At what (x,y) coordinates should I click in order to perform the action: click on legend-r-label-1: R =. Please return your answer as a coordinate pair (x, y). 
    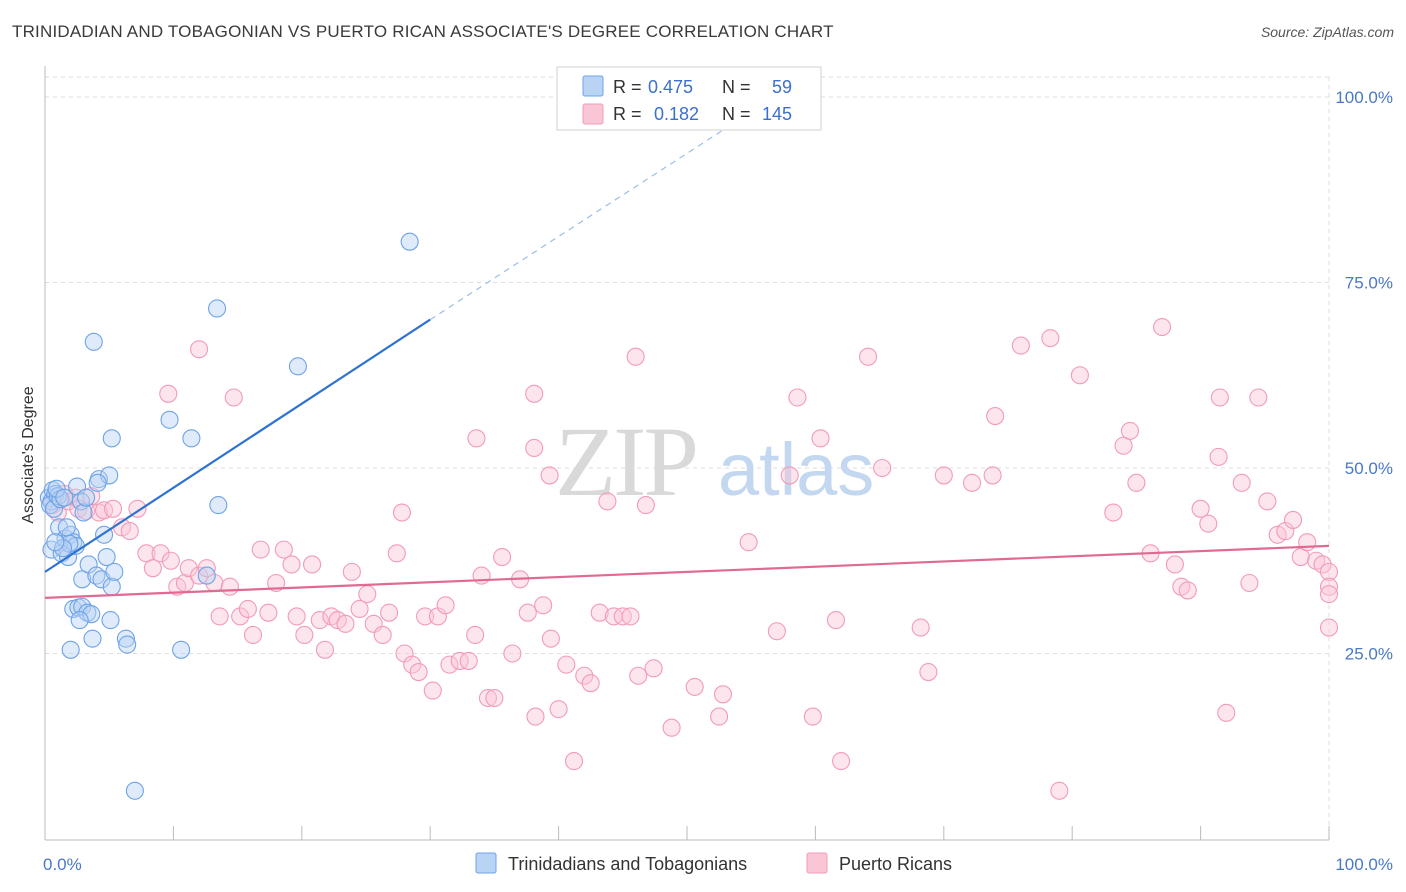
    Looking at the image, I should click on (627, 87).